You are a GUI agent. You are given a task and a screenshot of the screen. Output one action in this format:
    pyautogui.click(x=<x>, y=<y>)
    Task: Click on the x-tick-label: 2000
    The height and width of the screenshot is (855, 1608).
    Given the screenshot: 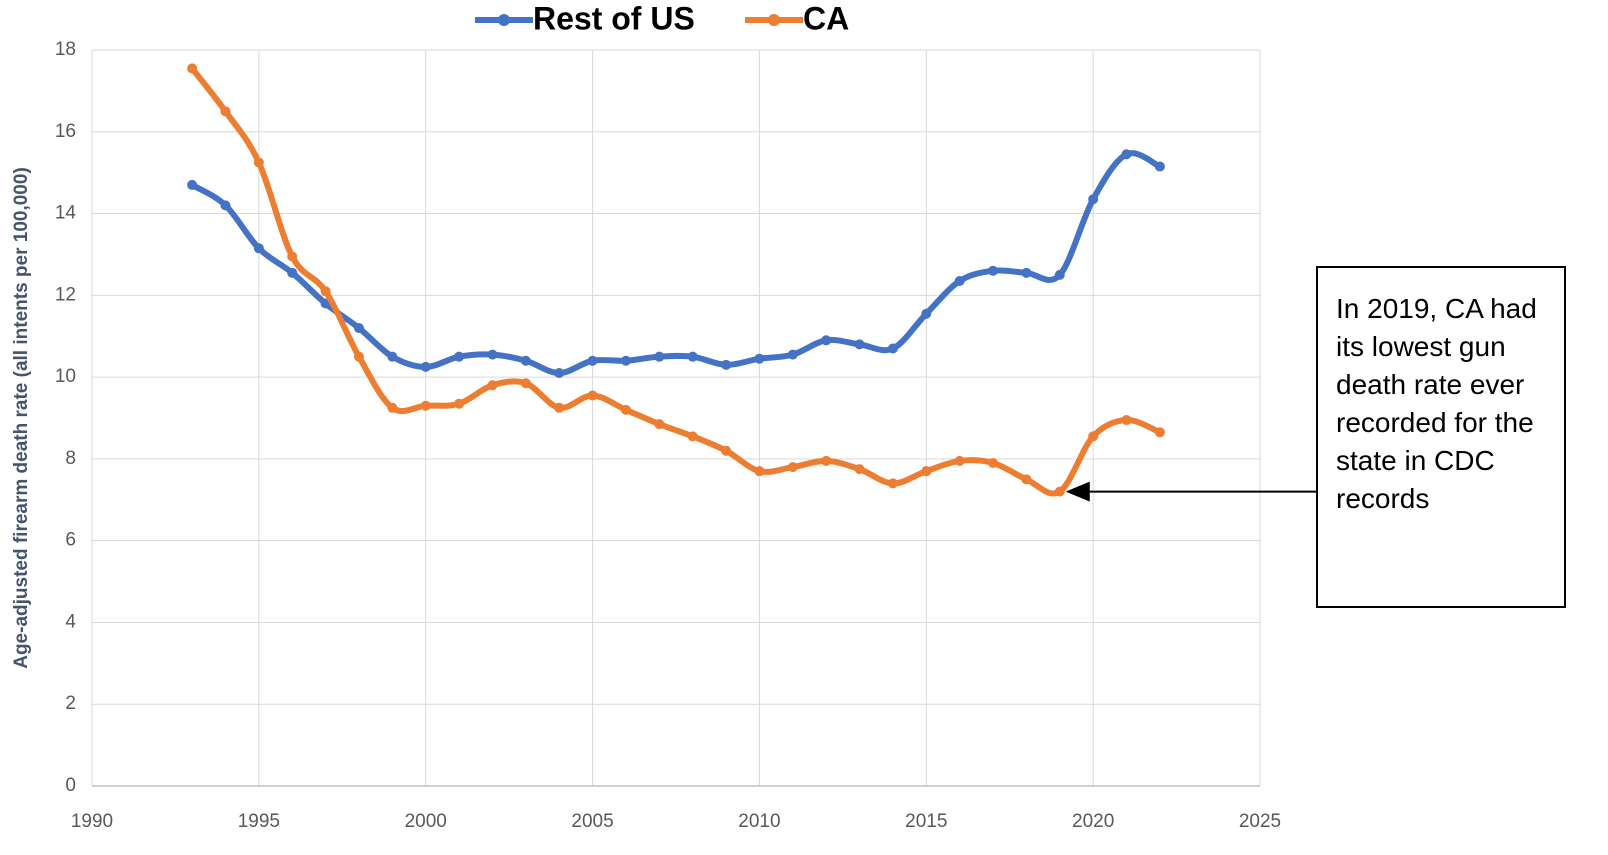 What is the action you would take?
    pyautogui.click(x=426, y=821)
    